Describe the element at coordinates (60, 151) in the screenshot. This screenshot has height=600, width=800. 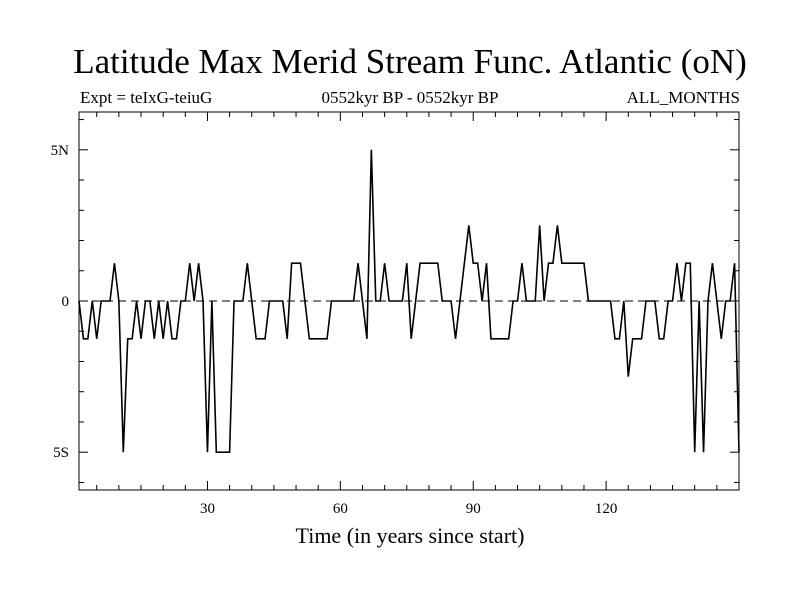
I see `y-tick-label: 5N` at that location.